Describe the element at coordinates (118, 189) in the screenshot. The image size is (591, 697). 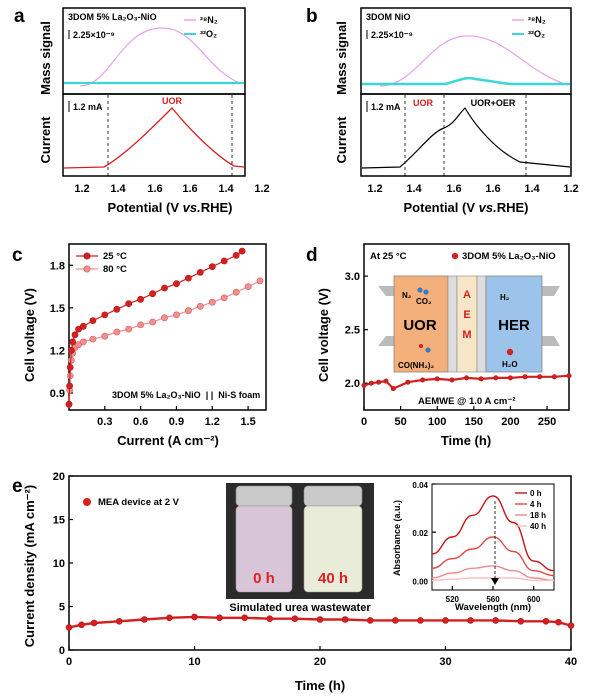
I see `a-xtick-1: 1.4` at that location.